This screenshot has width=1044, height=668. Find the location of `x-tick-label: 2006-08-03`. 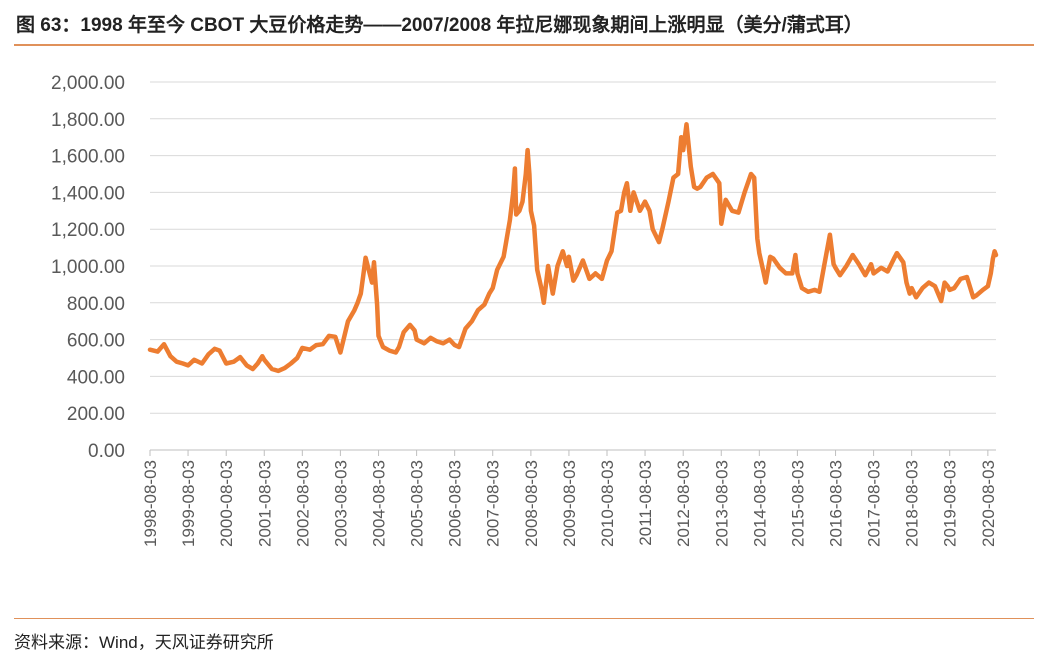

x-tick-label: 2006-08-03 is located at coordinates (455, 503).